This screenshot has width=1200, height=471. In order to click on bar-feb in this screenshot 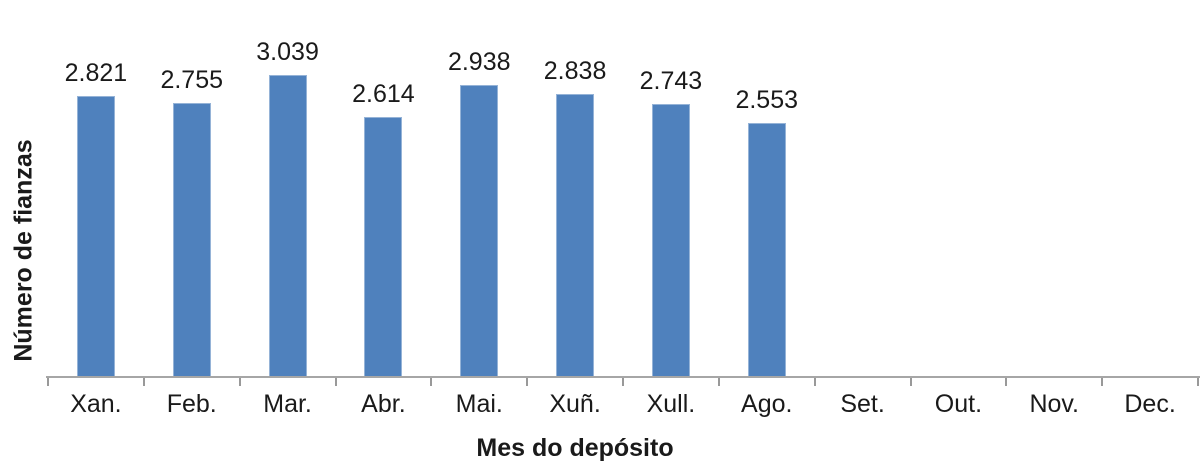, I will do `click(191, 239)`.